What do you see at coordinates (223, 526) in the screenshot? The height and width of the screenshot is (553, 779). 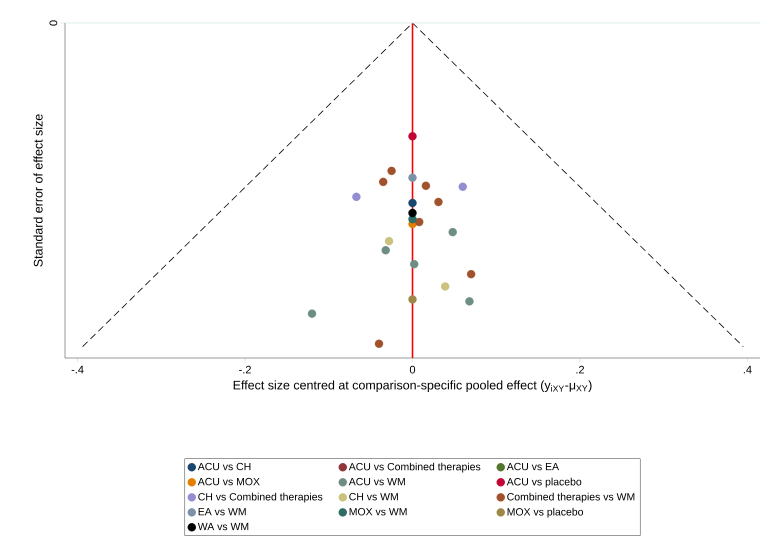 I see `legend-label: WA vs WM` at bounding box center [223, 526].